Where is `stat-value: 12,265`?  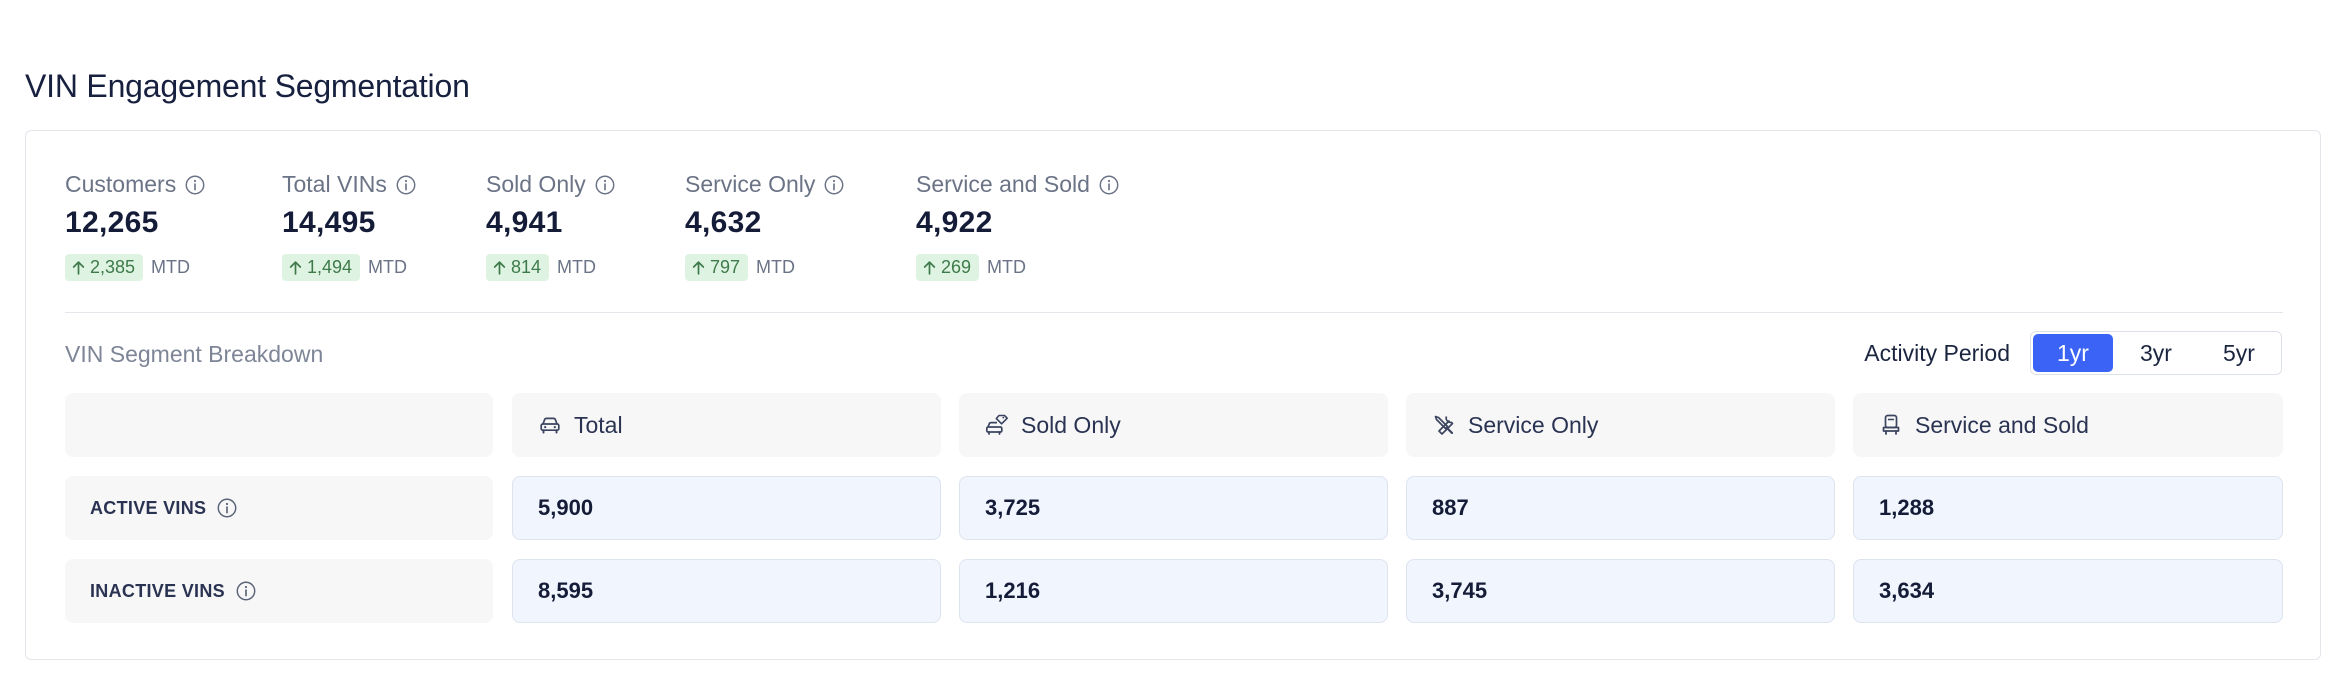 stat-value: 12,265 is located at coordinates (112, 222).